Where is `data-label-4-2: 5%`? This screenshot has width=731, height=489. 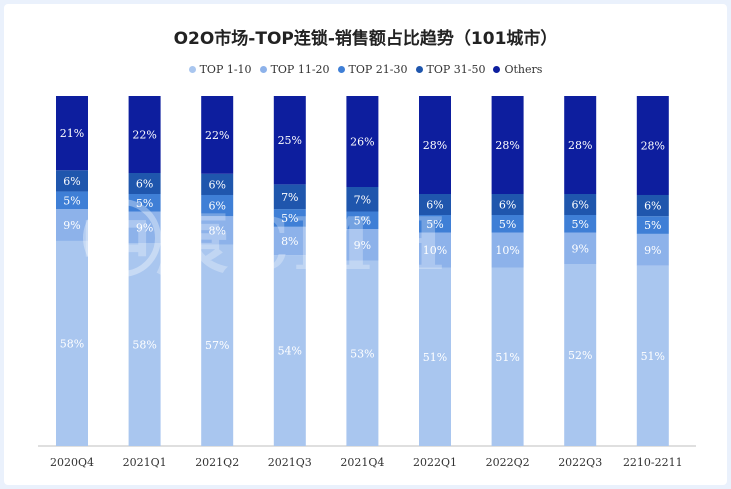
data-label-4-2: 5% is located at coordinates (362, 220).